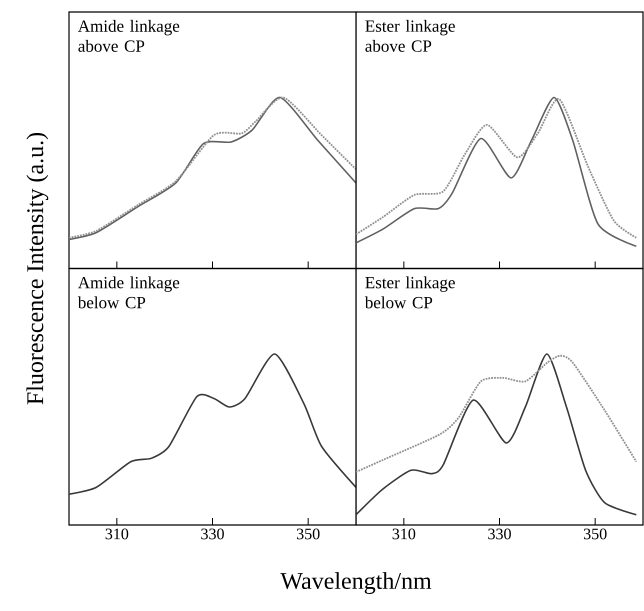 The image size is (644, 611). What do you see at coordinates (356, 583) in the screenshot?
I see `x-axis-title: Wavelength/nm` at bounding box center [356, 583].